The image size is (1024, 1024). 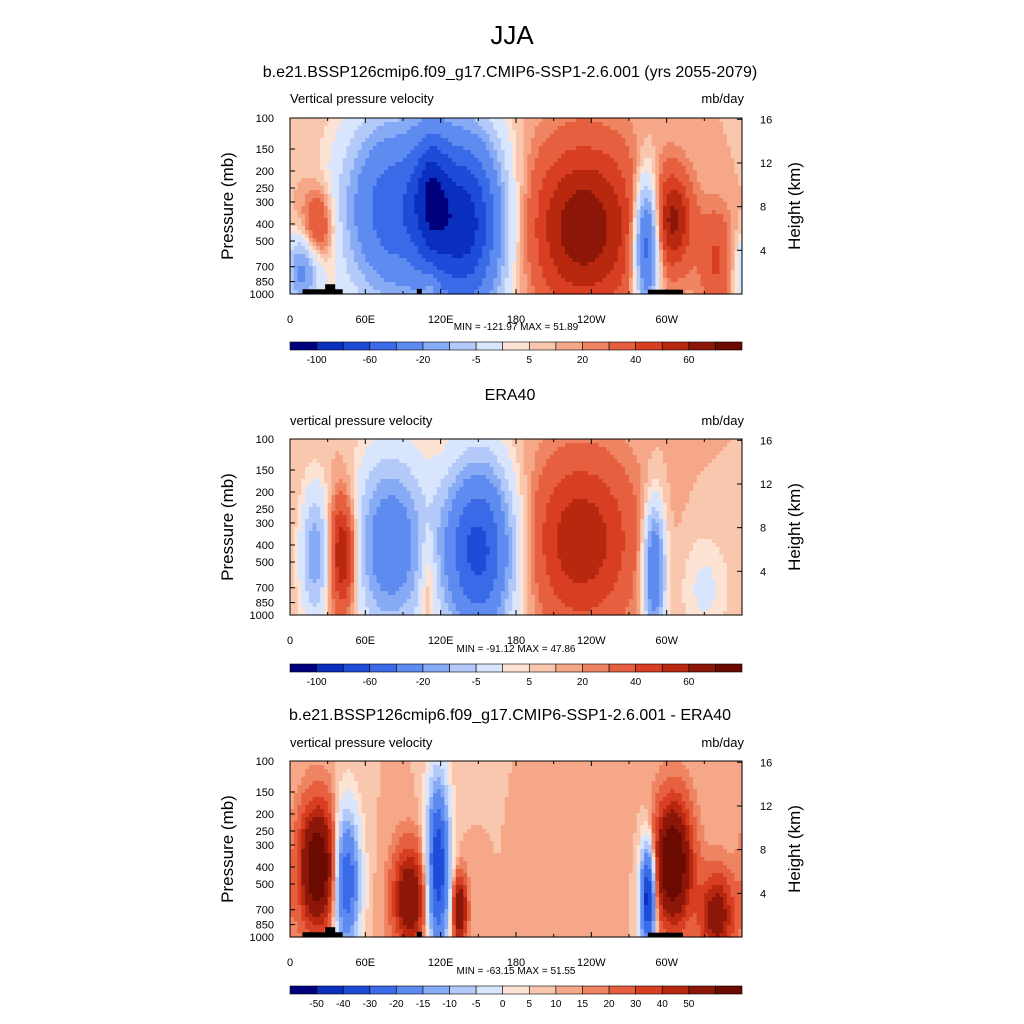 I want to click on panel-1-stats: MIN = -121.97 MAX = 51.89, so click(x=516, y=327).